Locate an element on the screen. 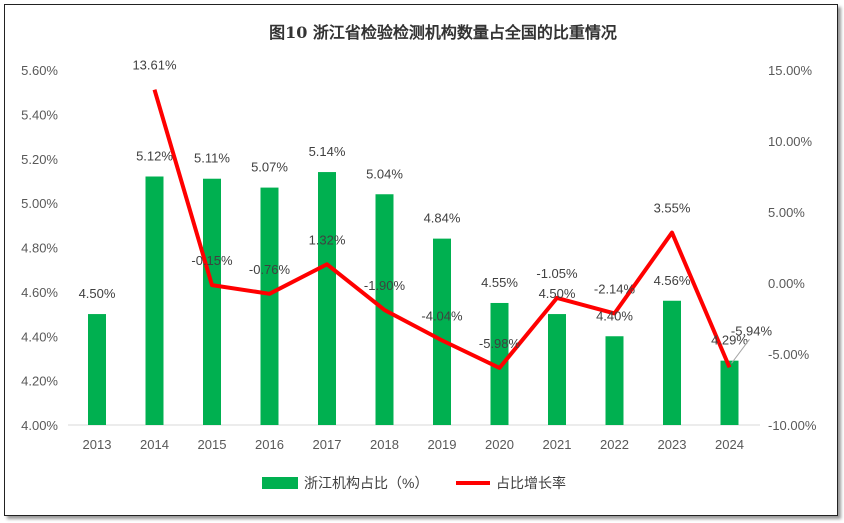 This screenshot has height=523, width=844. legend: 浙江机构占比（%） 占比增长率 is located at coordinates (414, 483).